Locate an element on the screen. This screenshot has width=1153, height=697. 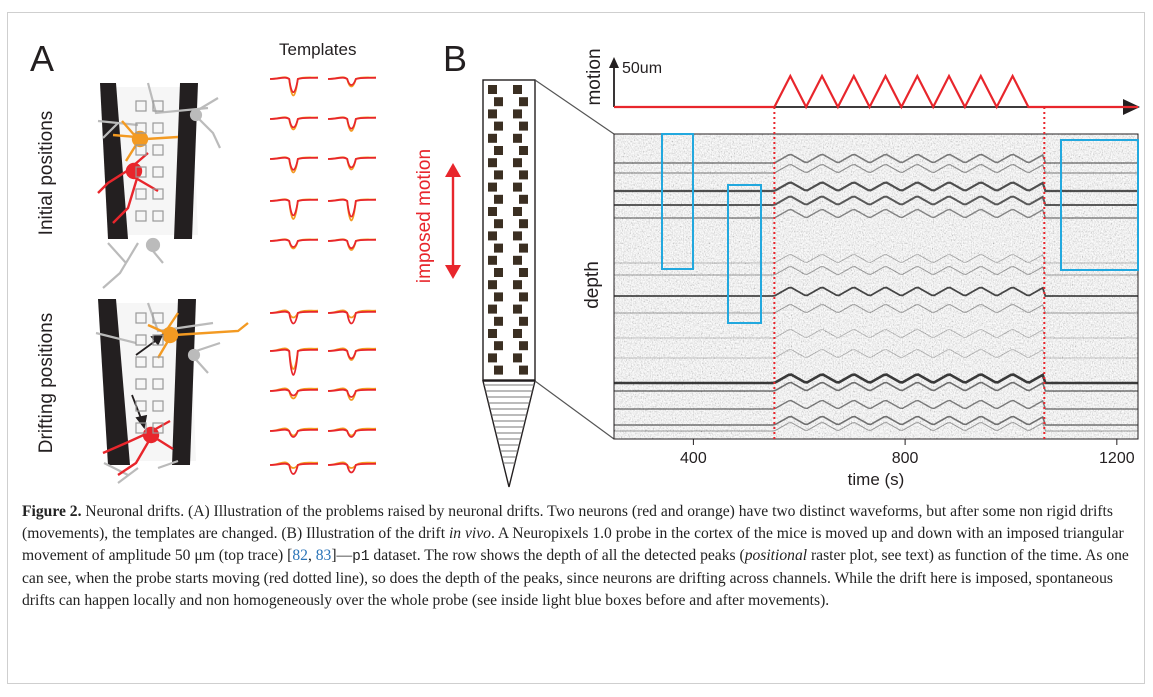
templates-title: Templates is located at coordinates (317, 49).